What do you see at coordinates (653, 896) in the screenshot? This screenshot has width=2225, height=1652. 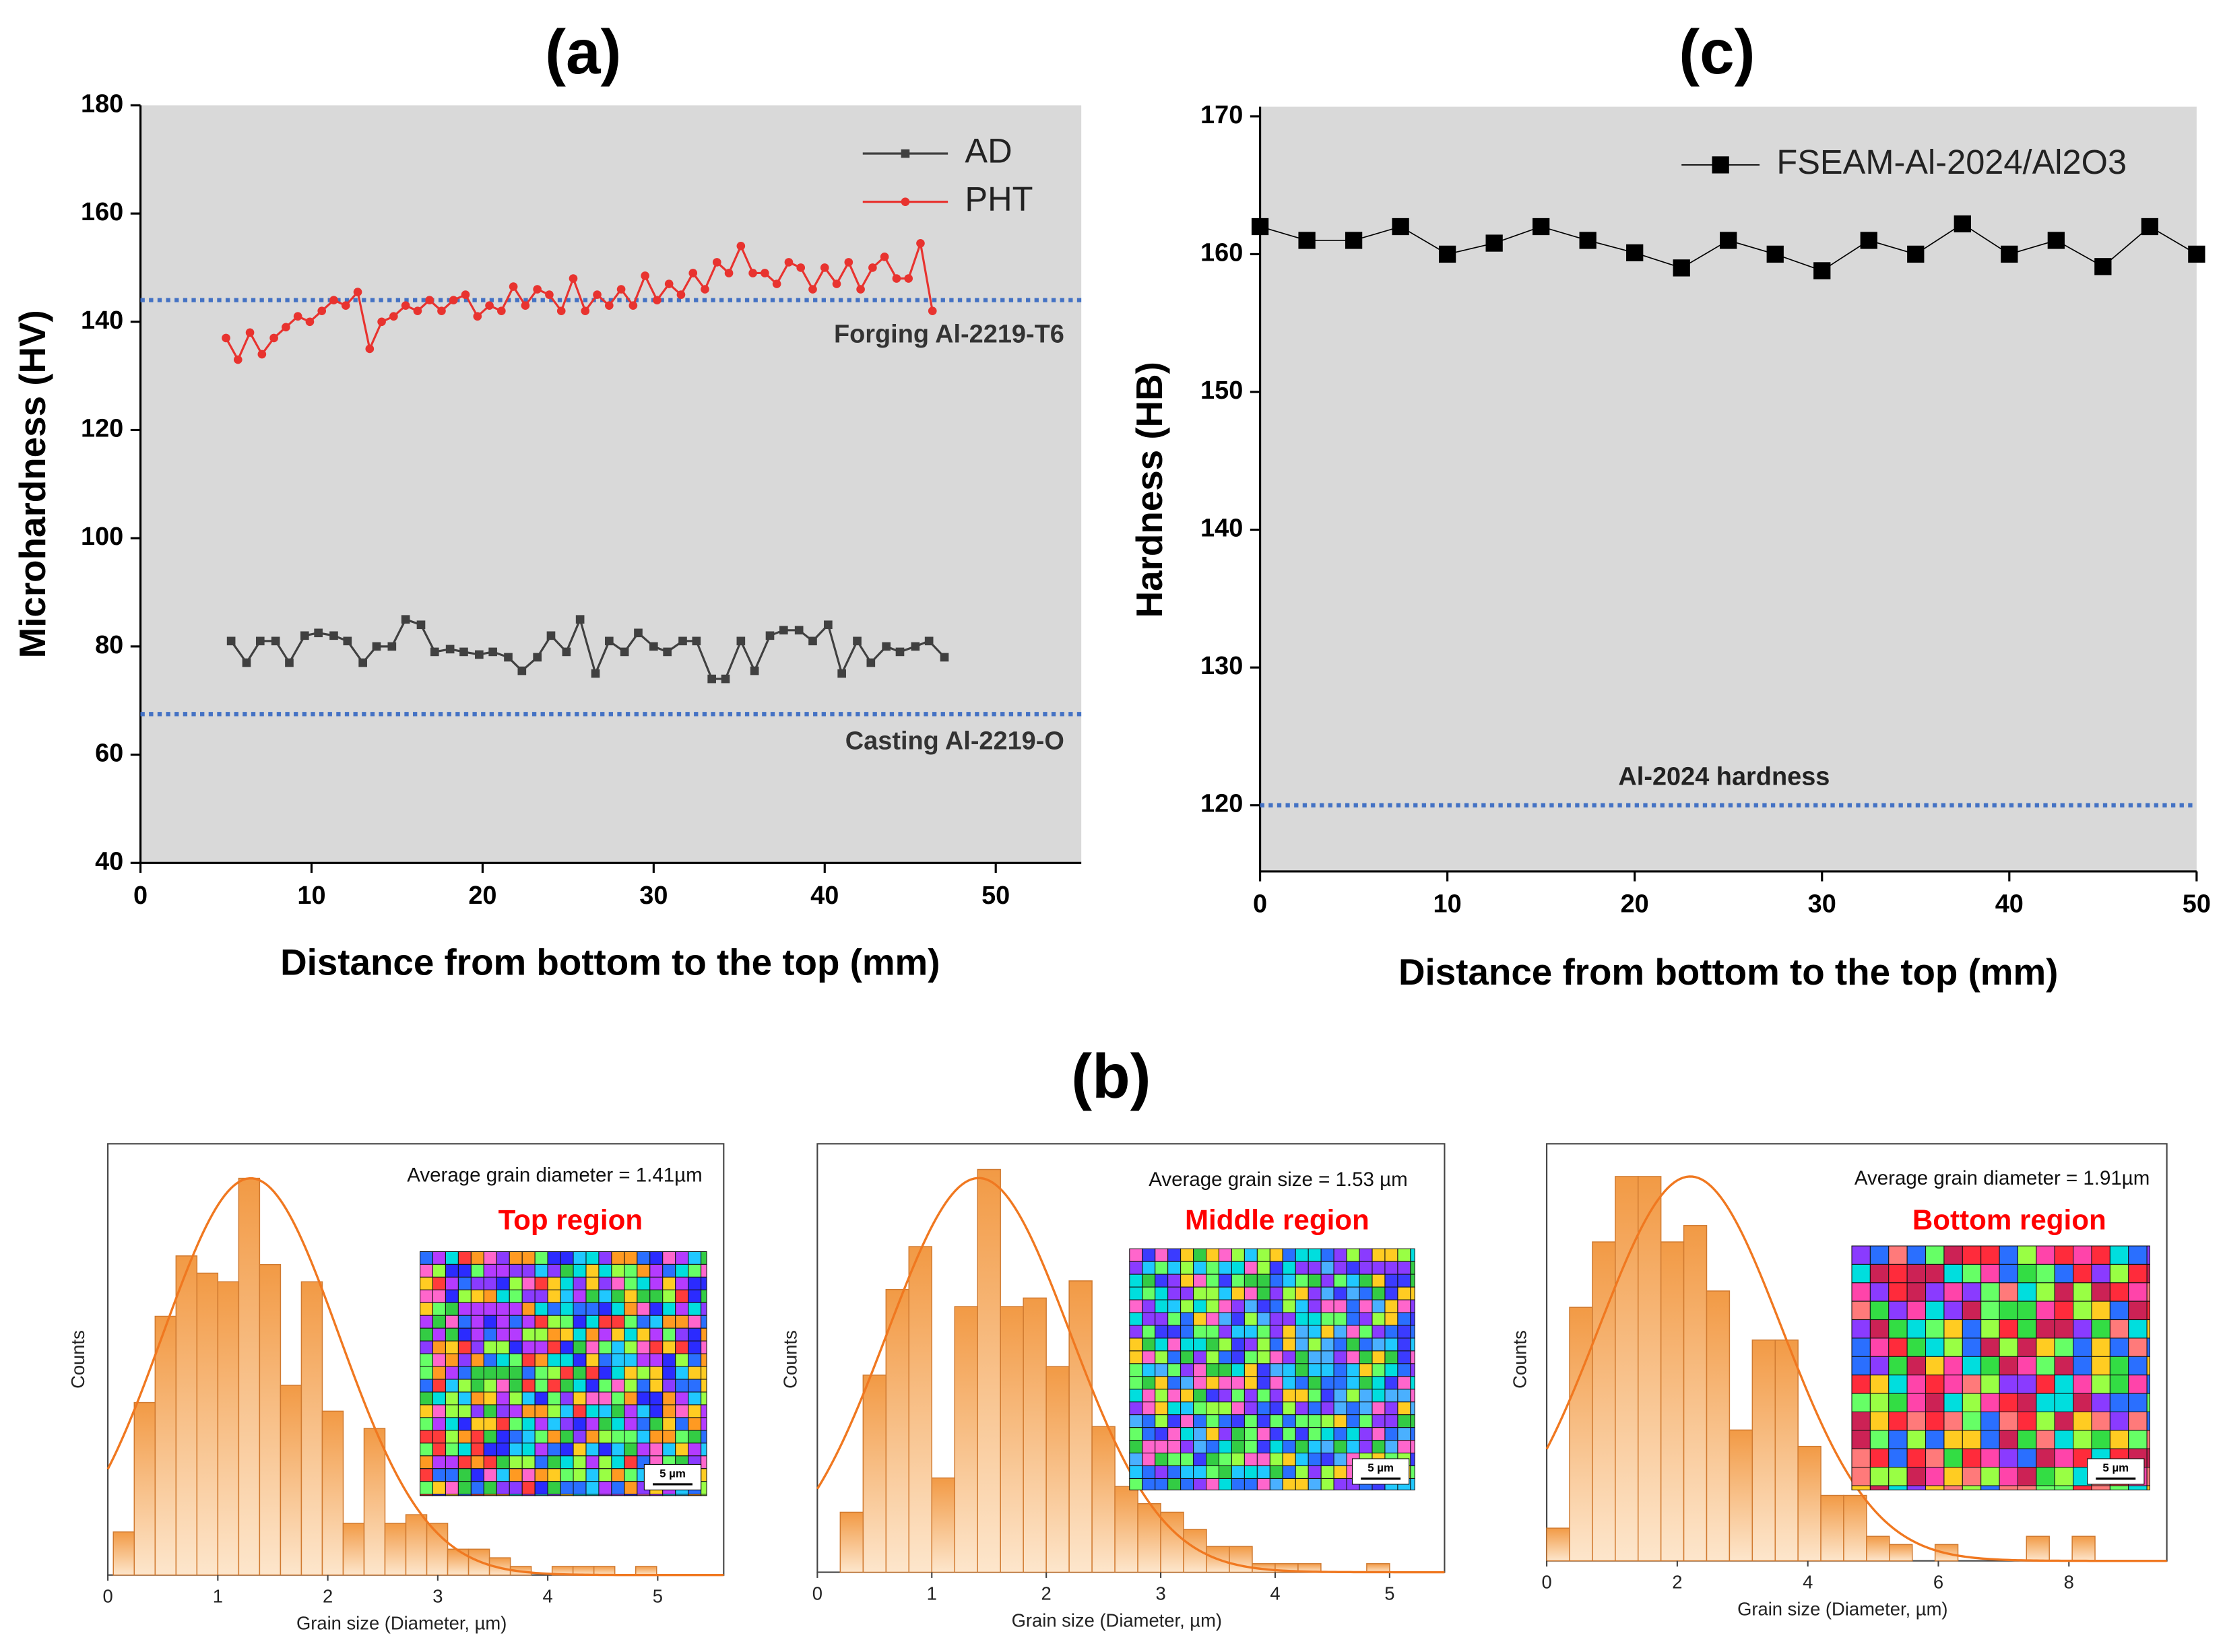 I see `x-tick-label: 30` at bounding box center [653, 896].